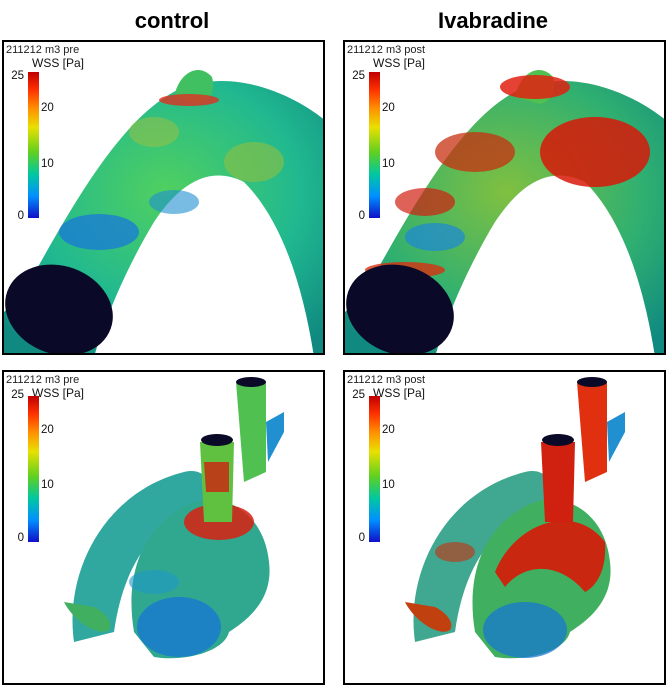  Describe the element at coordinates (172, 20) in the screenshot. I see `column-title-control: control` at that location.